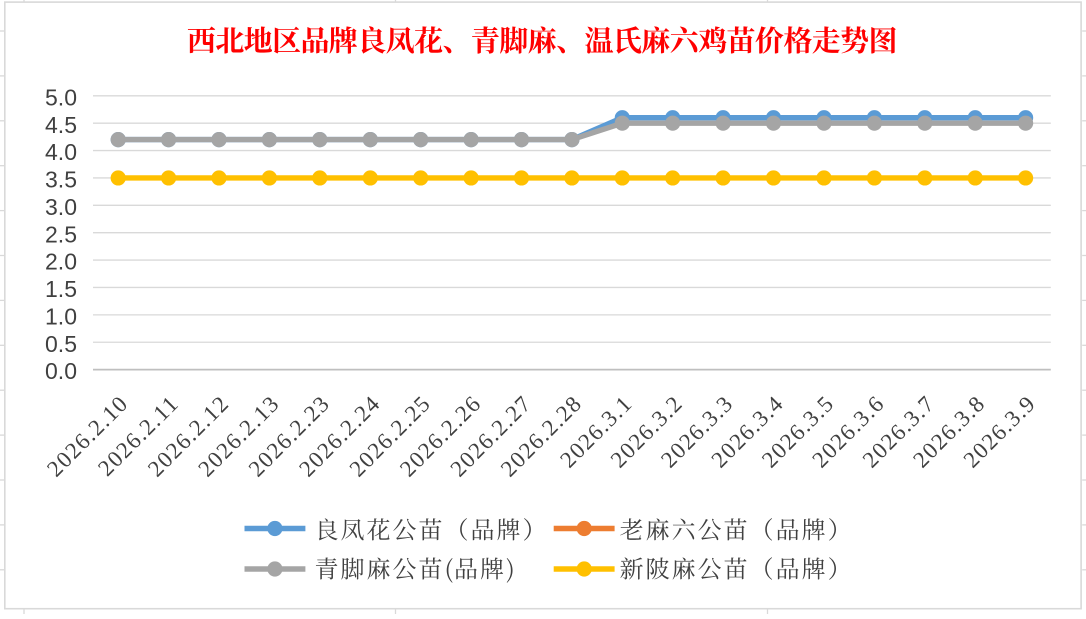 This screenshot has height=619, width=1086. What do you see at coordinates (61, 207) in the screenshot?
I see `svg-text: 3.0` at bounding box center [61, 207].